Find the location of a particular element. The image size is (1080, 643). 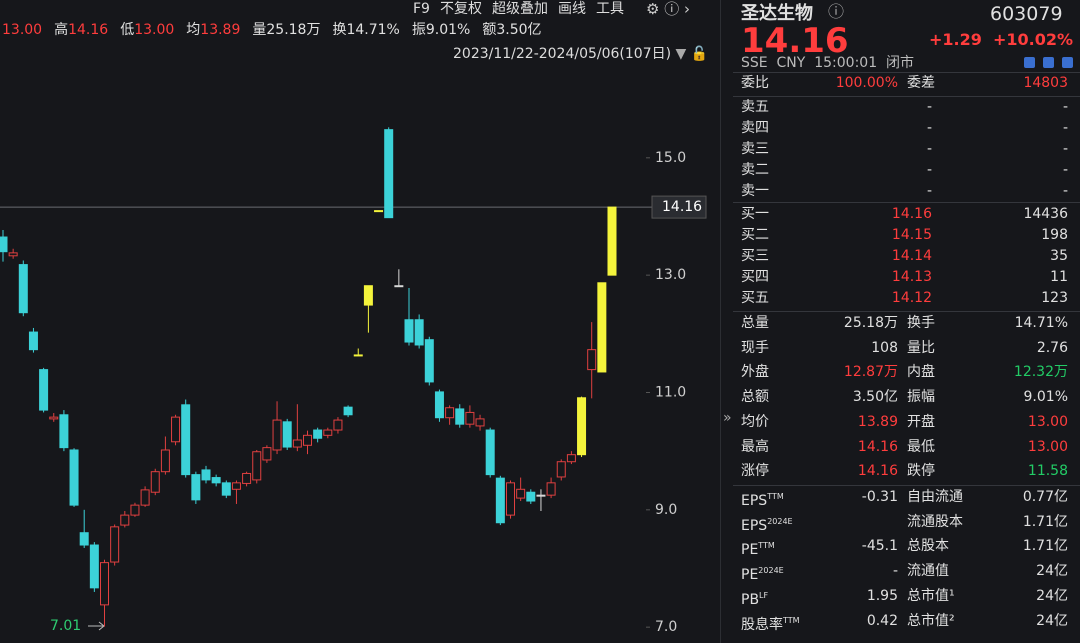

stat-label: 振幅 is located at coordinates (921, 397).